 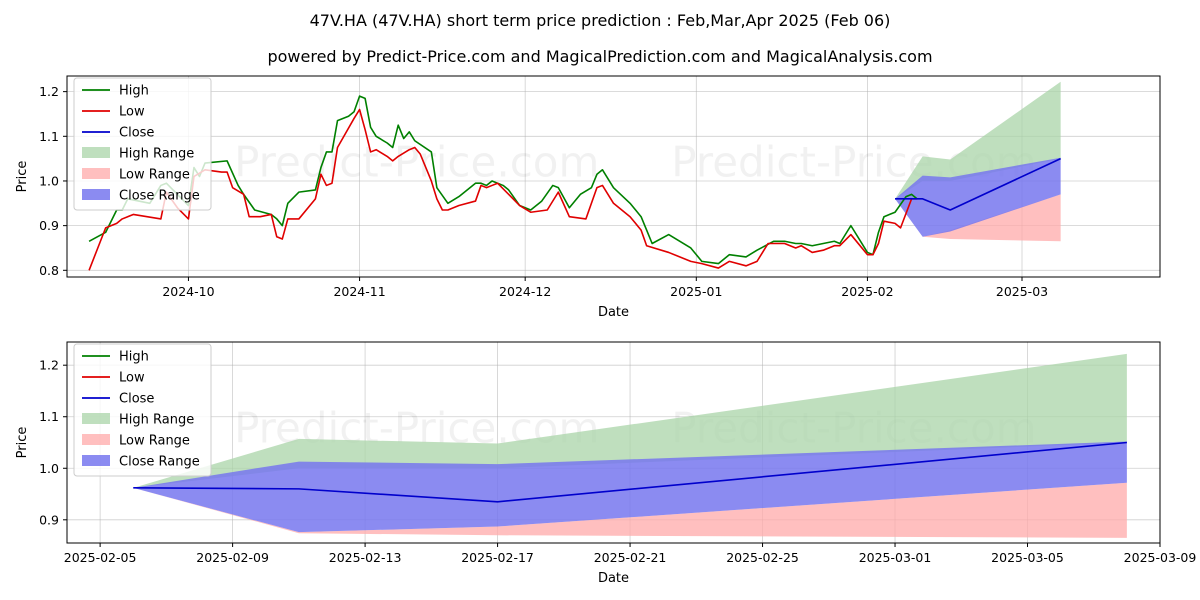 I want to click on y-axis: 0.9 1.0 1.1 1.2, so click(x=53, y=442).